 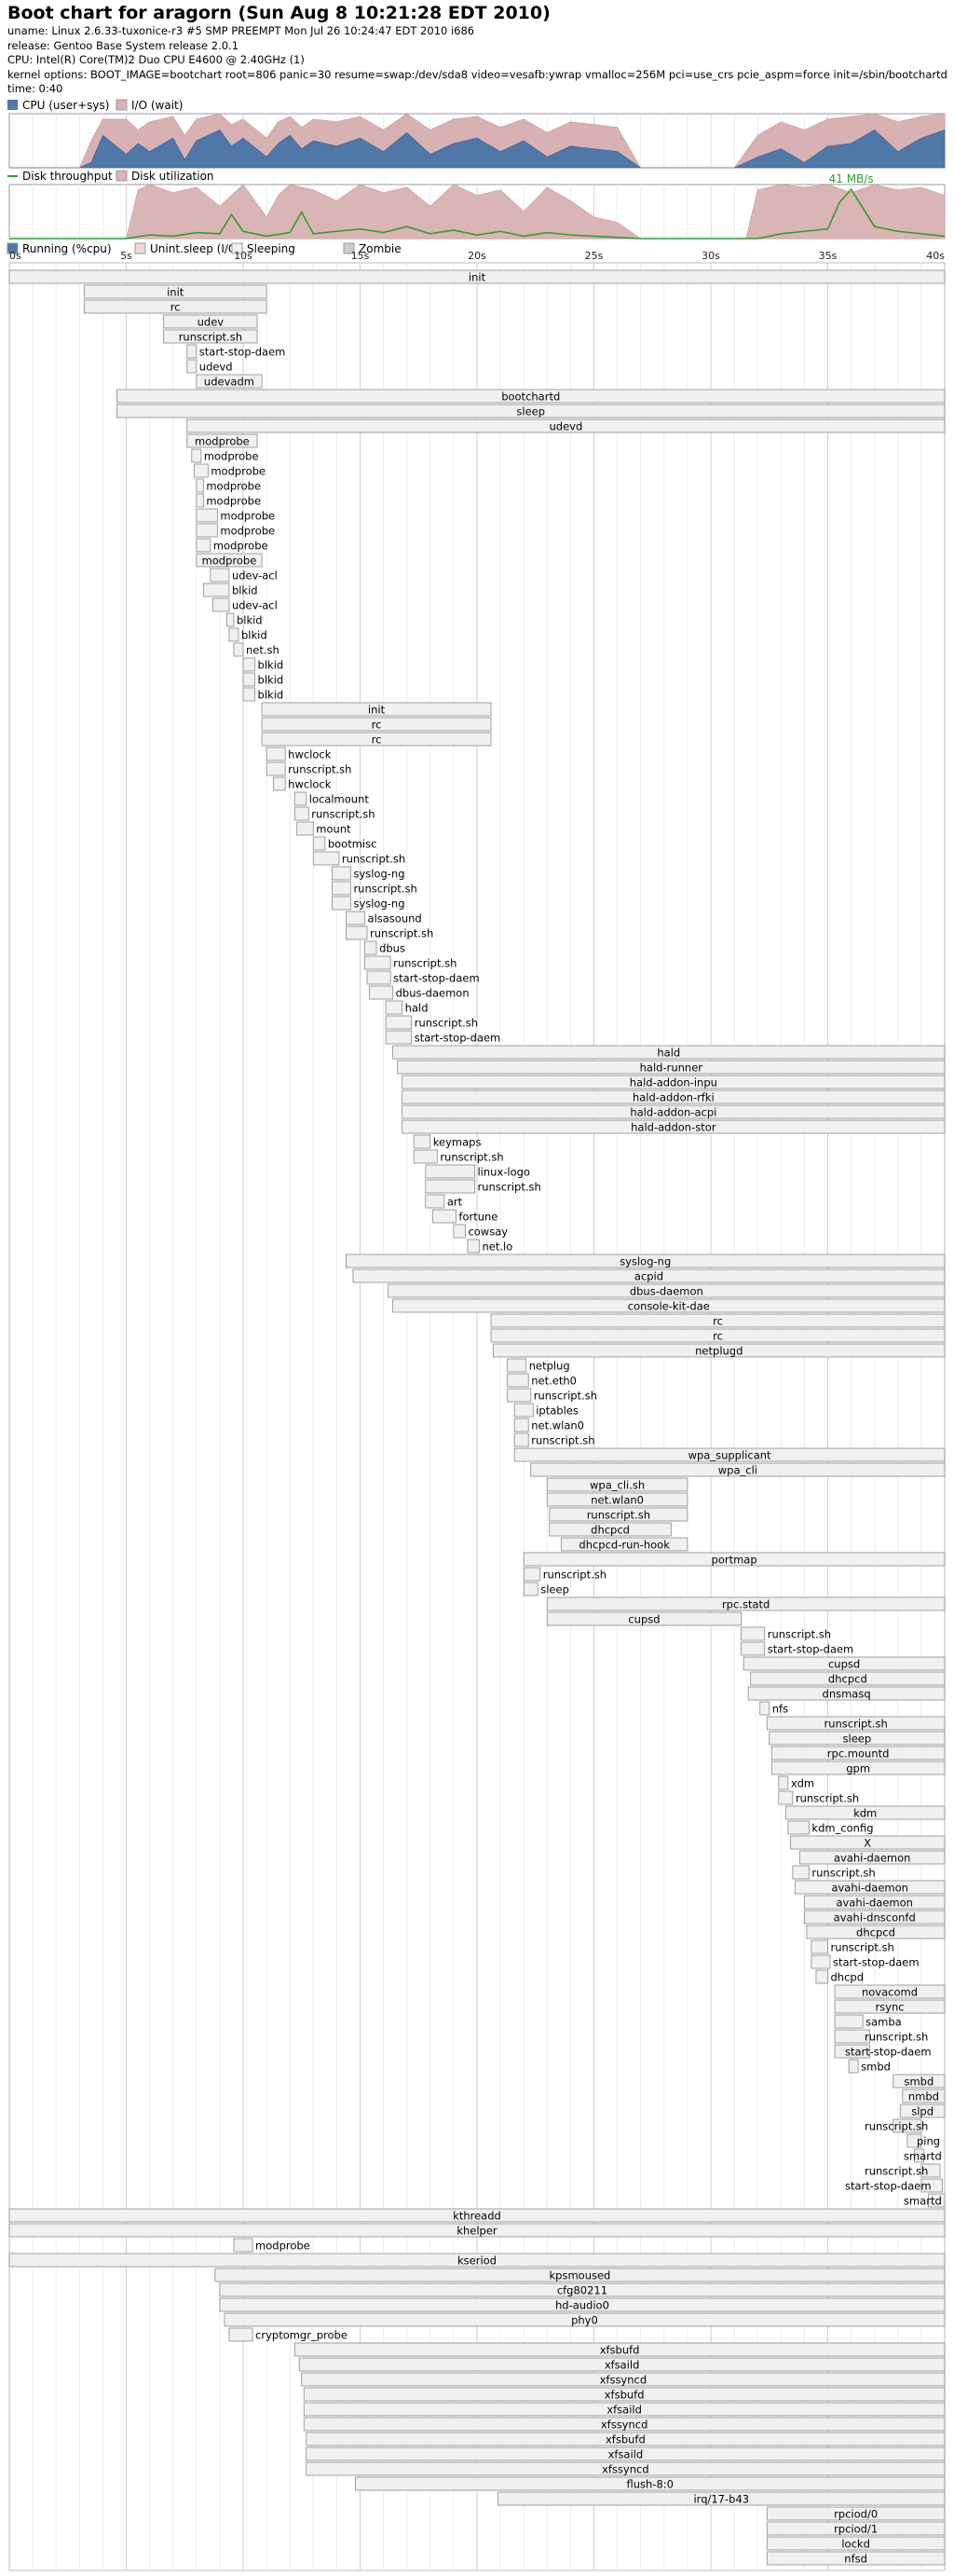 I want to click on process-label: bootmisc, so click(x=352, y=844).